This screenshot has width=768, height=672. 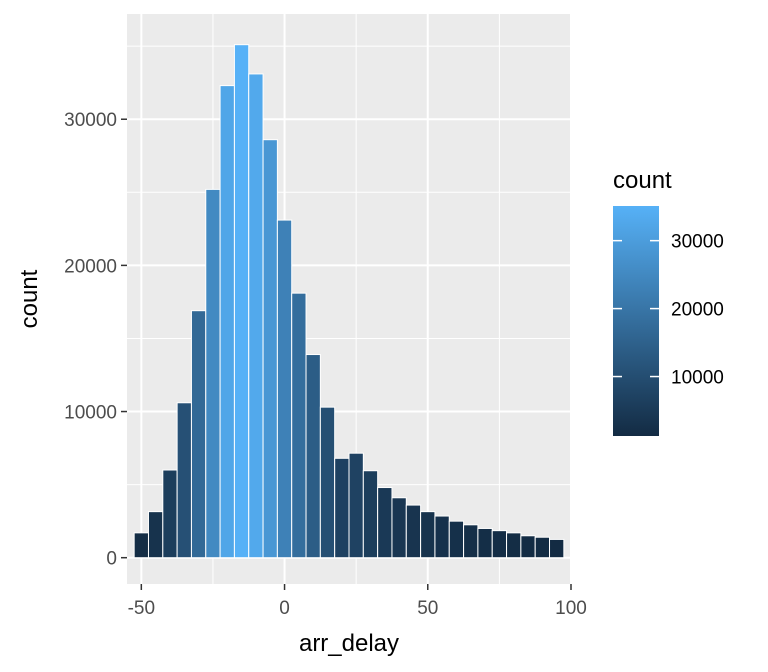 What do you see at coordinates (427, 608) in the screenshot?
I see `x-tick-label: 50` at bounding box center [427, 608].